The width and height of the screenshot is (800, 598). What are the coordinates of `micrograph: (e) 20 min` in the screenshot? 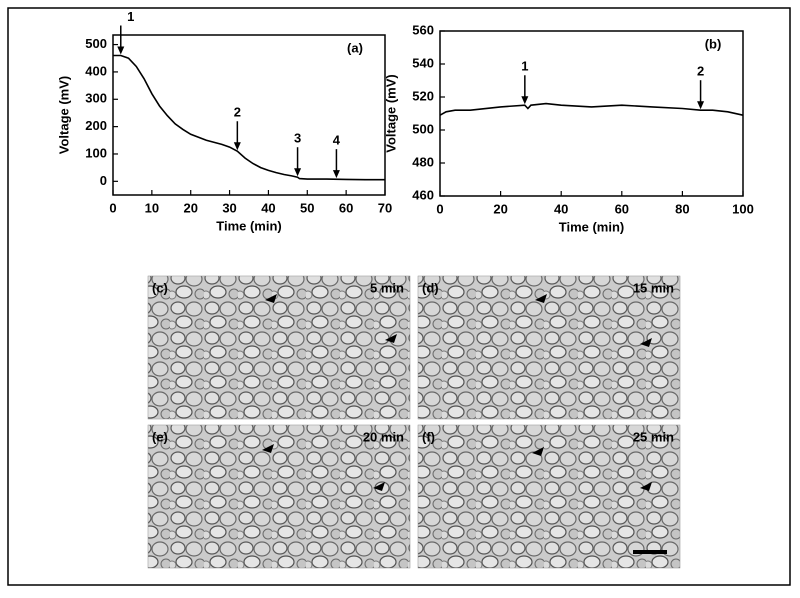 It's located at (279, 496).